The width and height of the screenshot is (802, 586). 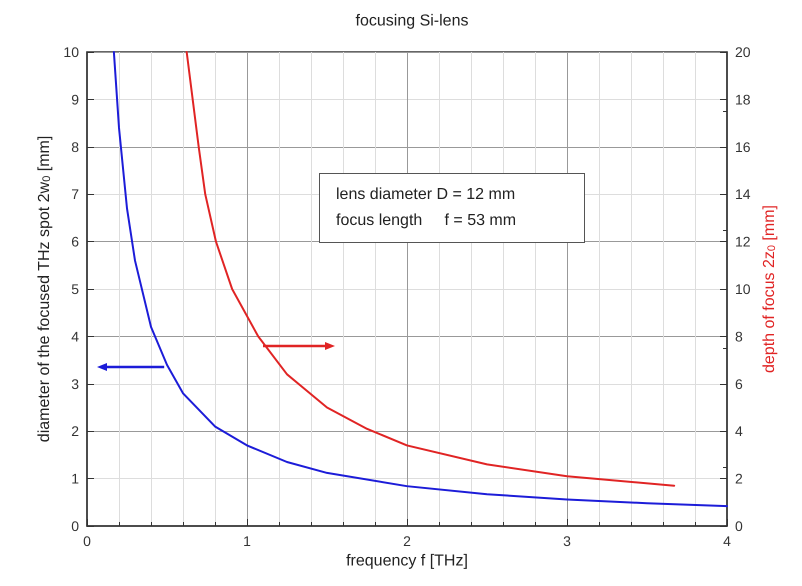 What do you see at coordinates (75, 99) in the screenshot?
I see `y-tick-label: 9` at bounding box center [75, 99].